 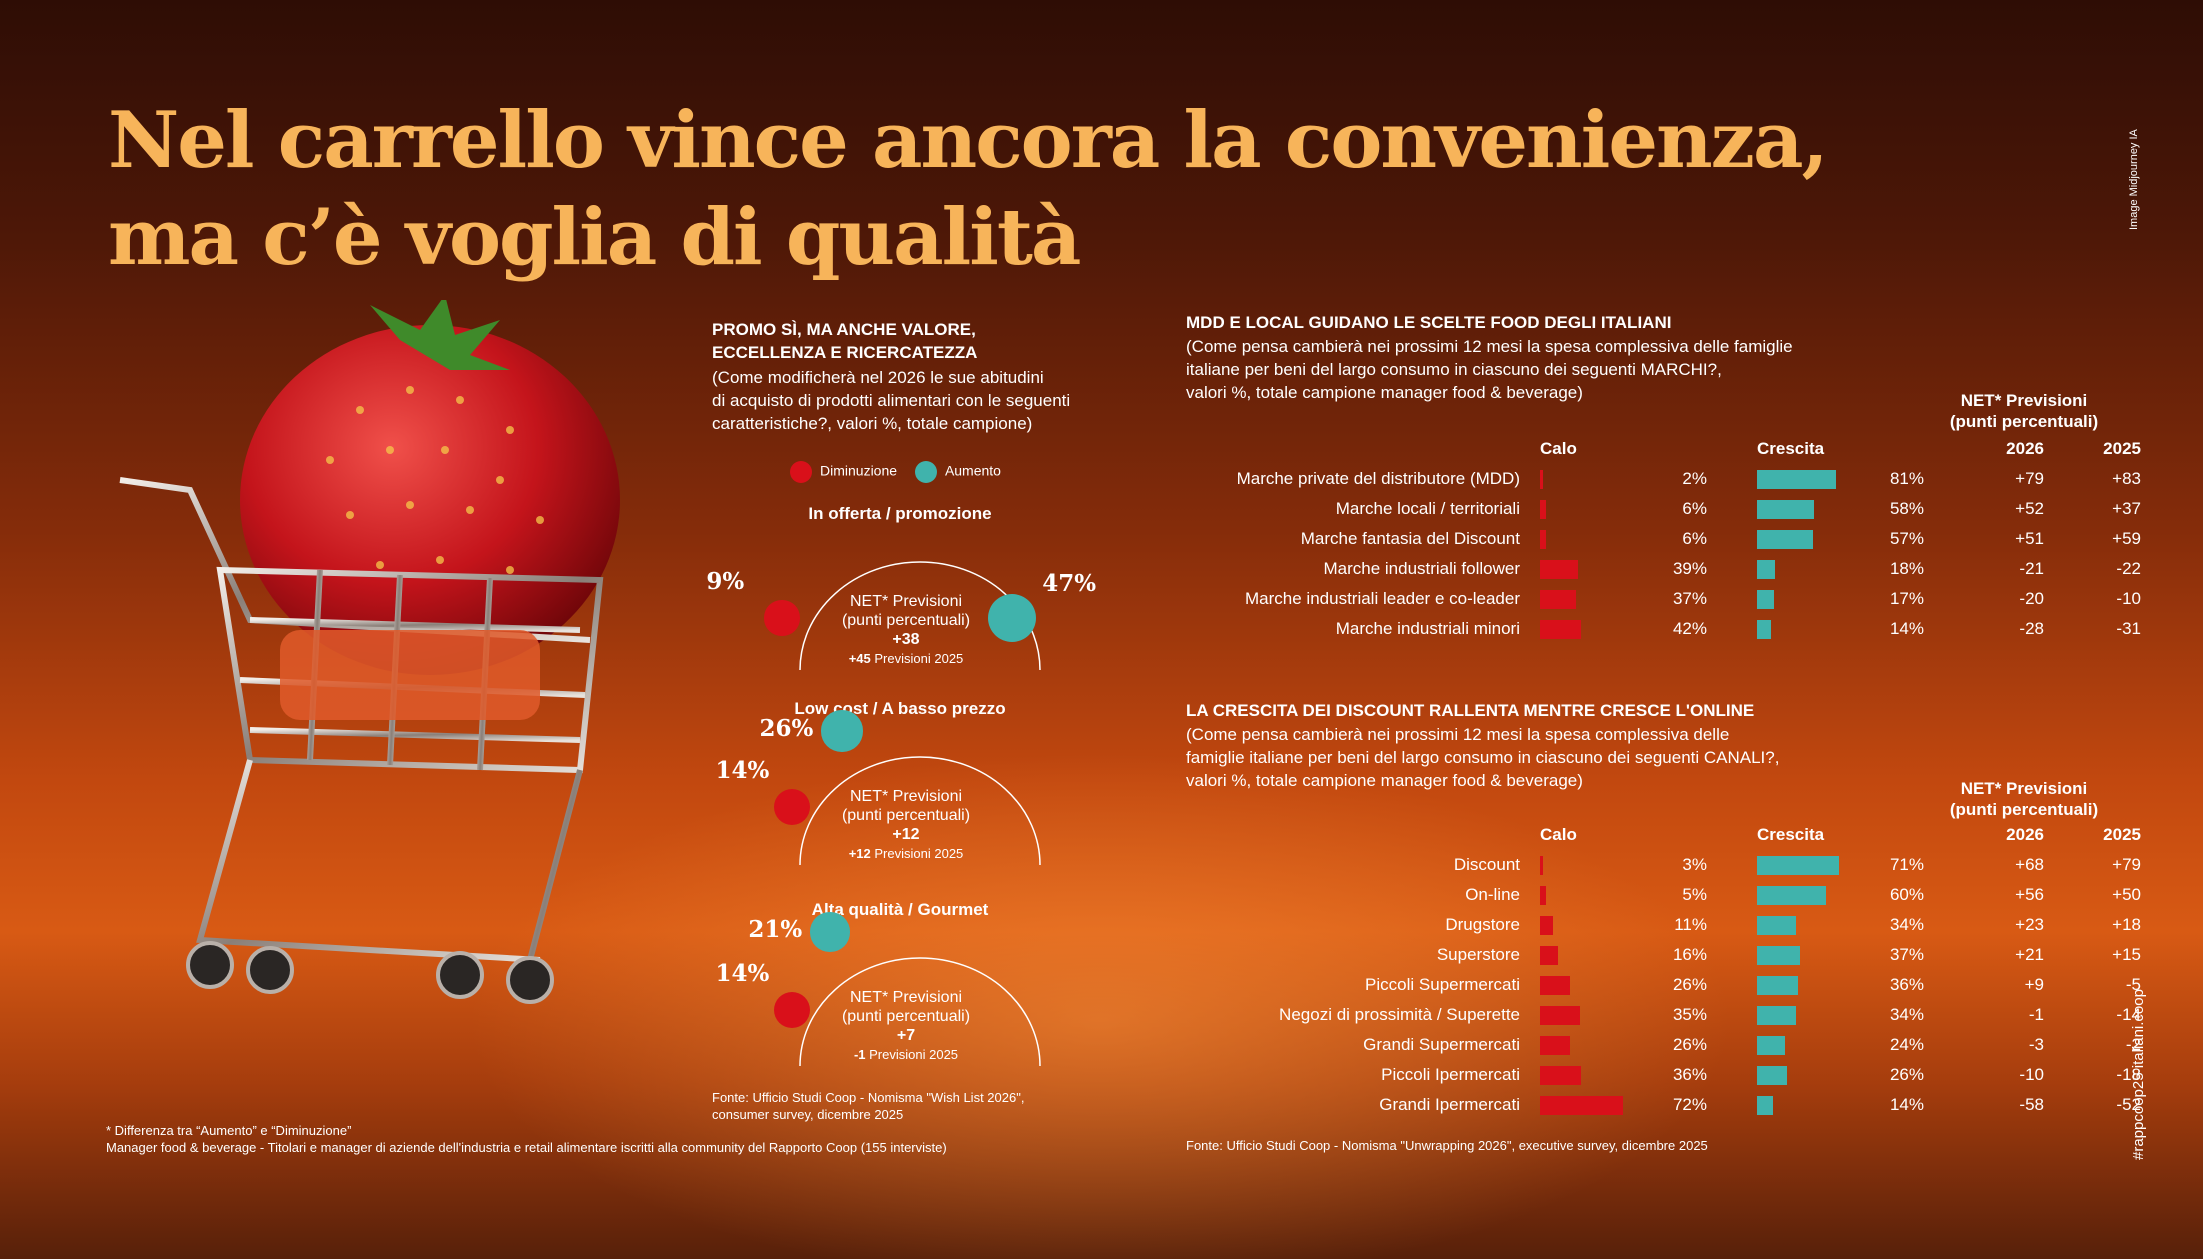 I want to click on net-2025-value: +83, so click(x=2126, y=478).